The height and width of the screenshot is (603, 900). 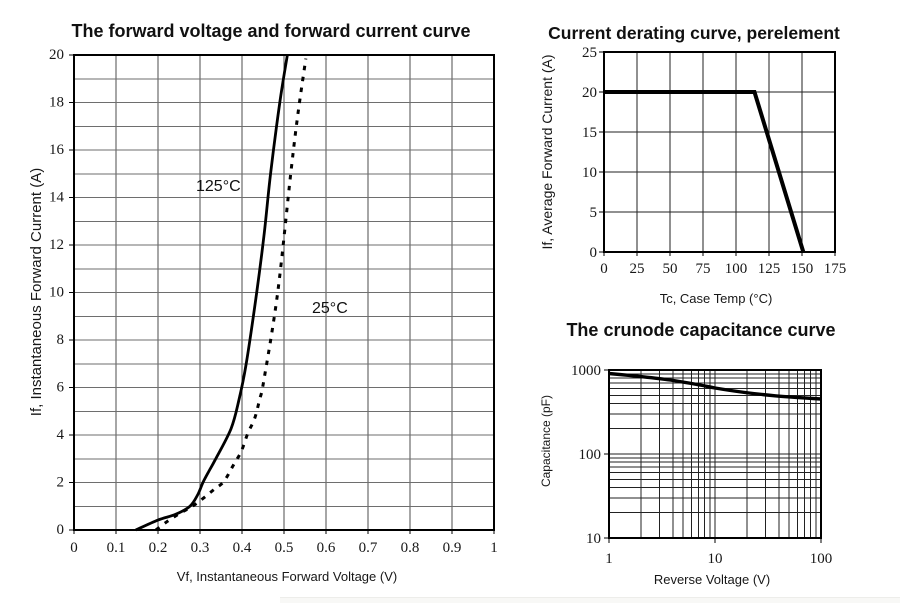 I want to click on svg-text: 0.1, so click(x=116, y=548).